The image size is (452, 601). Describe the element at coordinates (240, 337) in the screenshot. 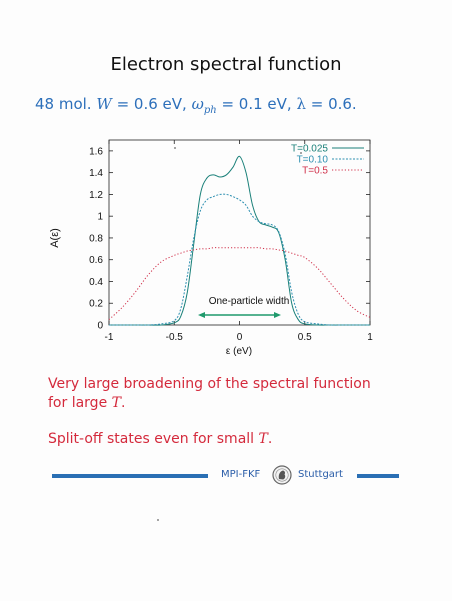

I see `x-tick-label: 0` at that location.